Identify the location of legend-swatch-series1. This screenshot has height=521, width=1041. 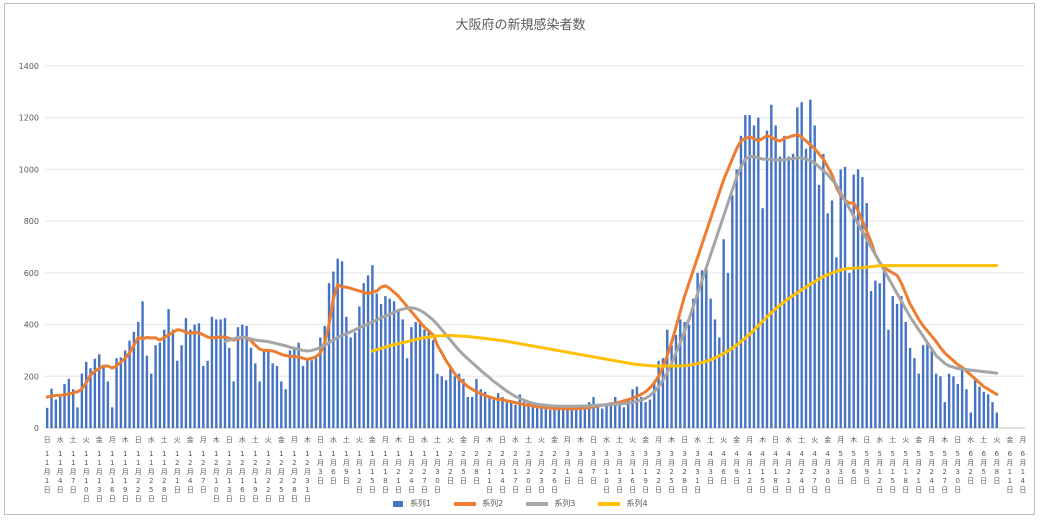
(398, 503).